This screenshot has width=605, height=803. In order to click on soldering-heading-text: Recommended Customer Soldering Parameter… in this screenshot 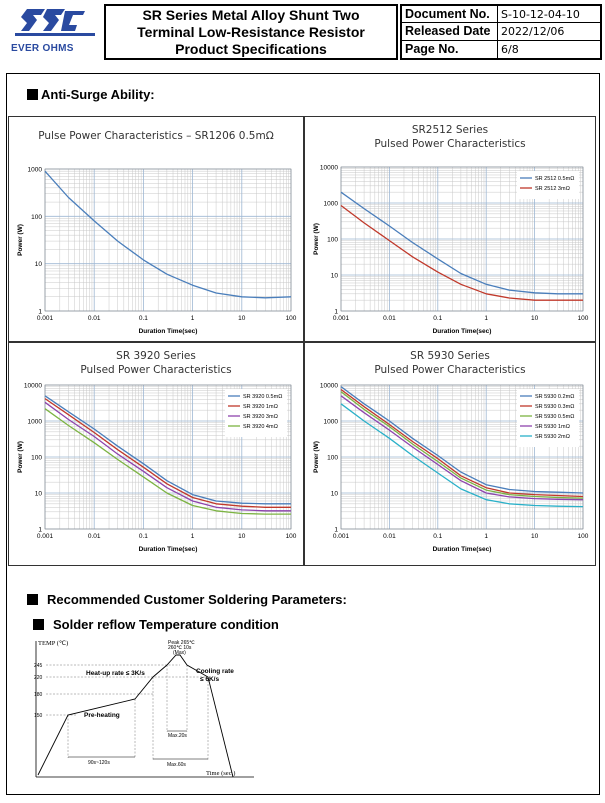, I will do `click(197, 599)`.